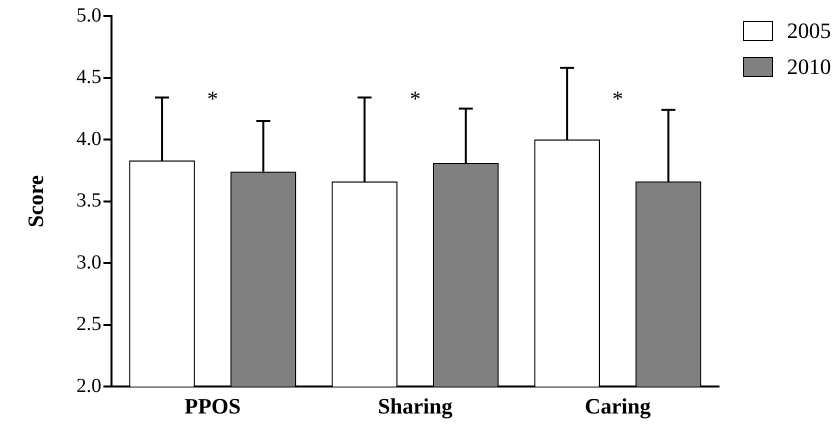 This screenshot has width=839, height=433. I want to click on y-tick-label: 5.0, so click(89, 15).